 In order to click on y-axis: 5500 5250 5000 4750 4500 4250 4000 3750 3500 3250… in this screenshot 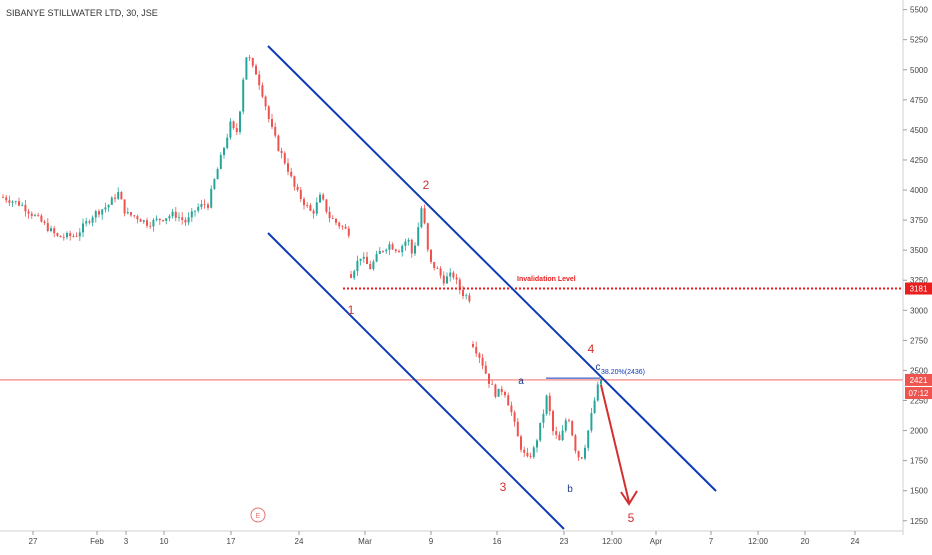, I will do `click(915, 266)`.